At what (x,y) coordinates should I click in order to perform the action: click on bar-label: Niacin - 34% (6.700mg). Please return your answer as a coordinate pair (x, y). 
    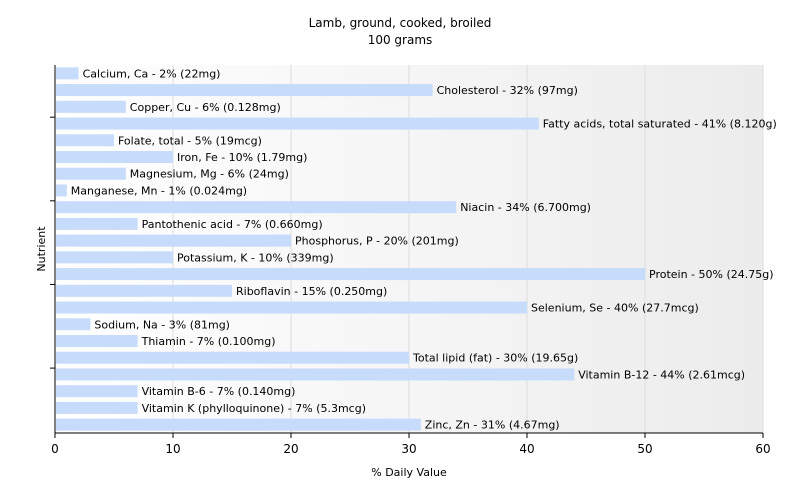
    Looking at the image, I should click on (525, 207).